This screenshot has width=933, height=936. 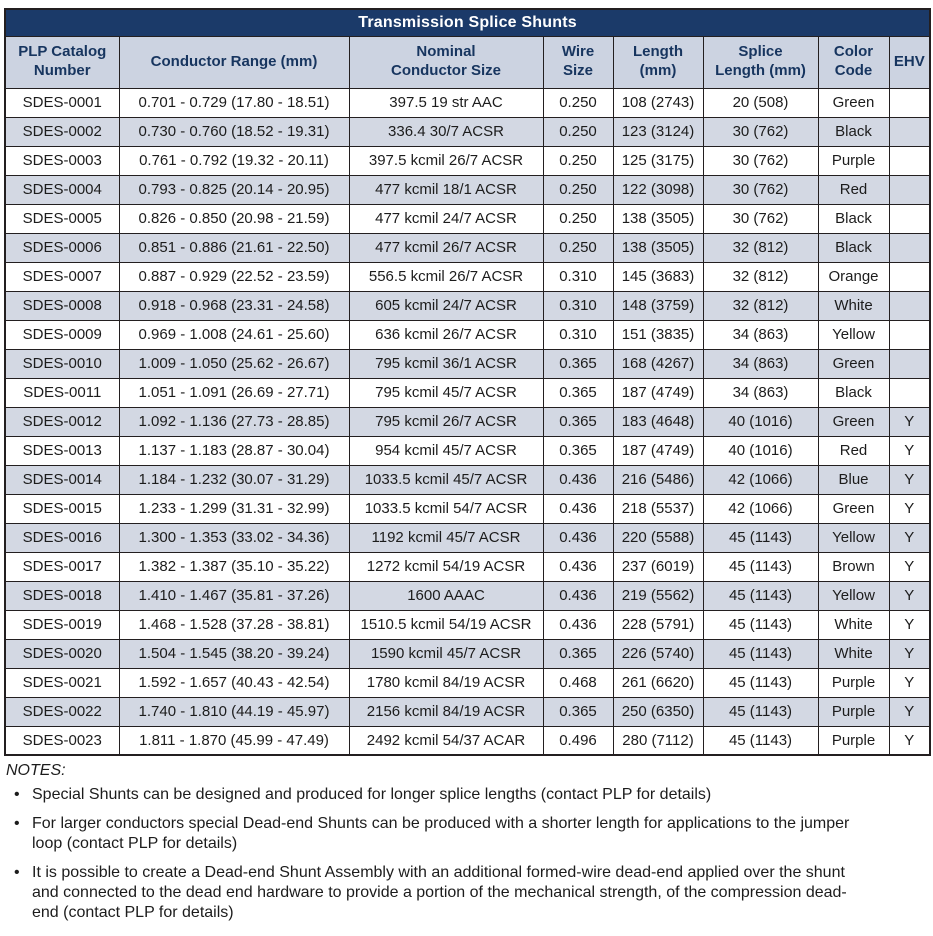 I want to click on table-cell: SDES-0015, so click(x=62, y=508).